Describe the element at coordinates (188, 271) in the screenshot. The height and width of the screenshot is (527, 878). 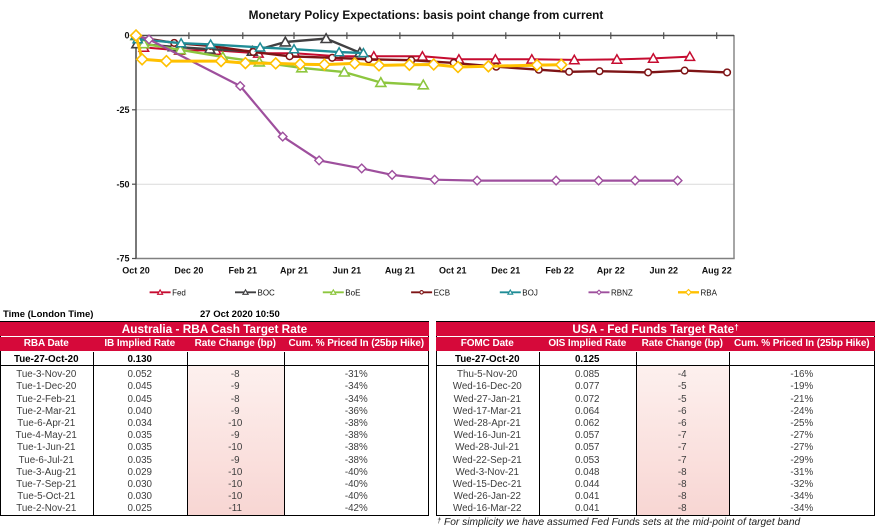
I see `svg-text: Dec 20` at that location.